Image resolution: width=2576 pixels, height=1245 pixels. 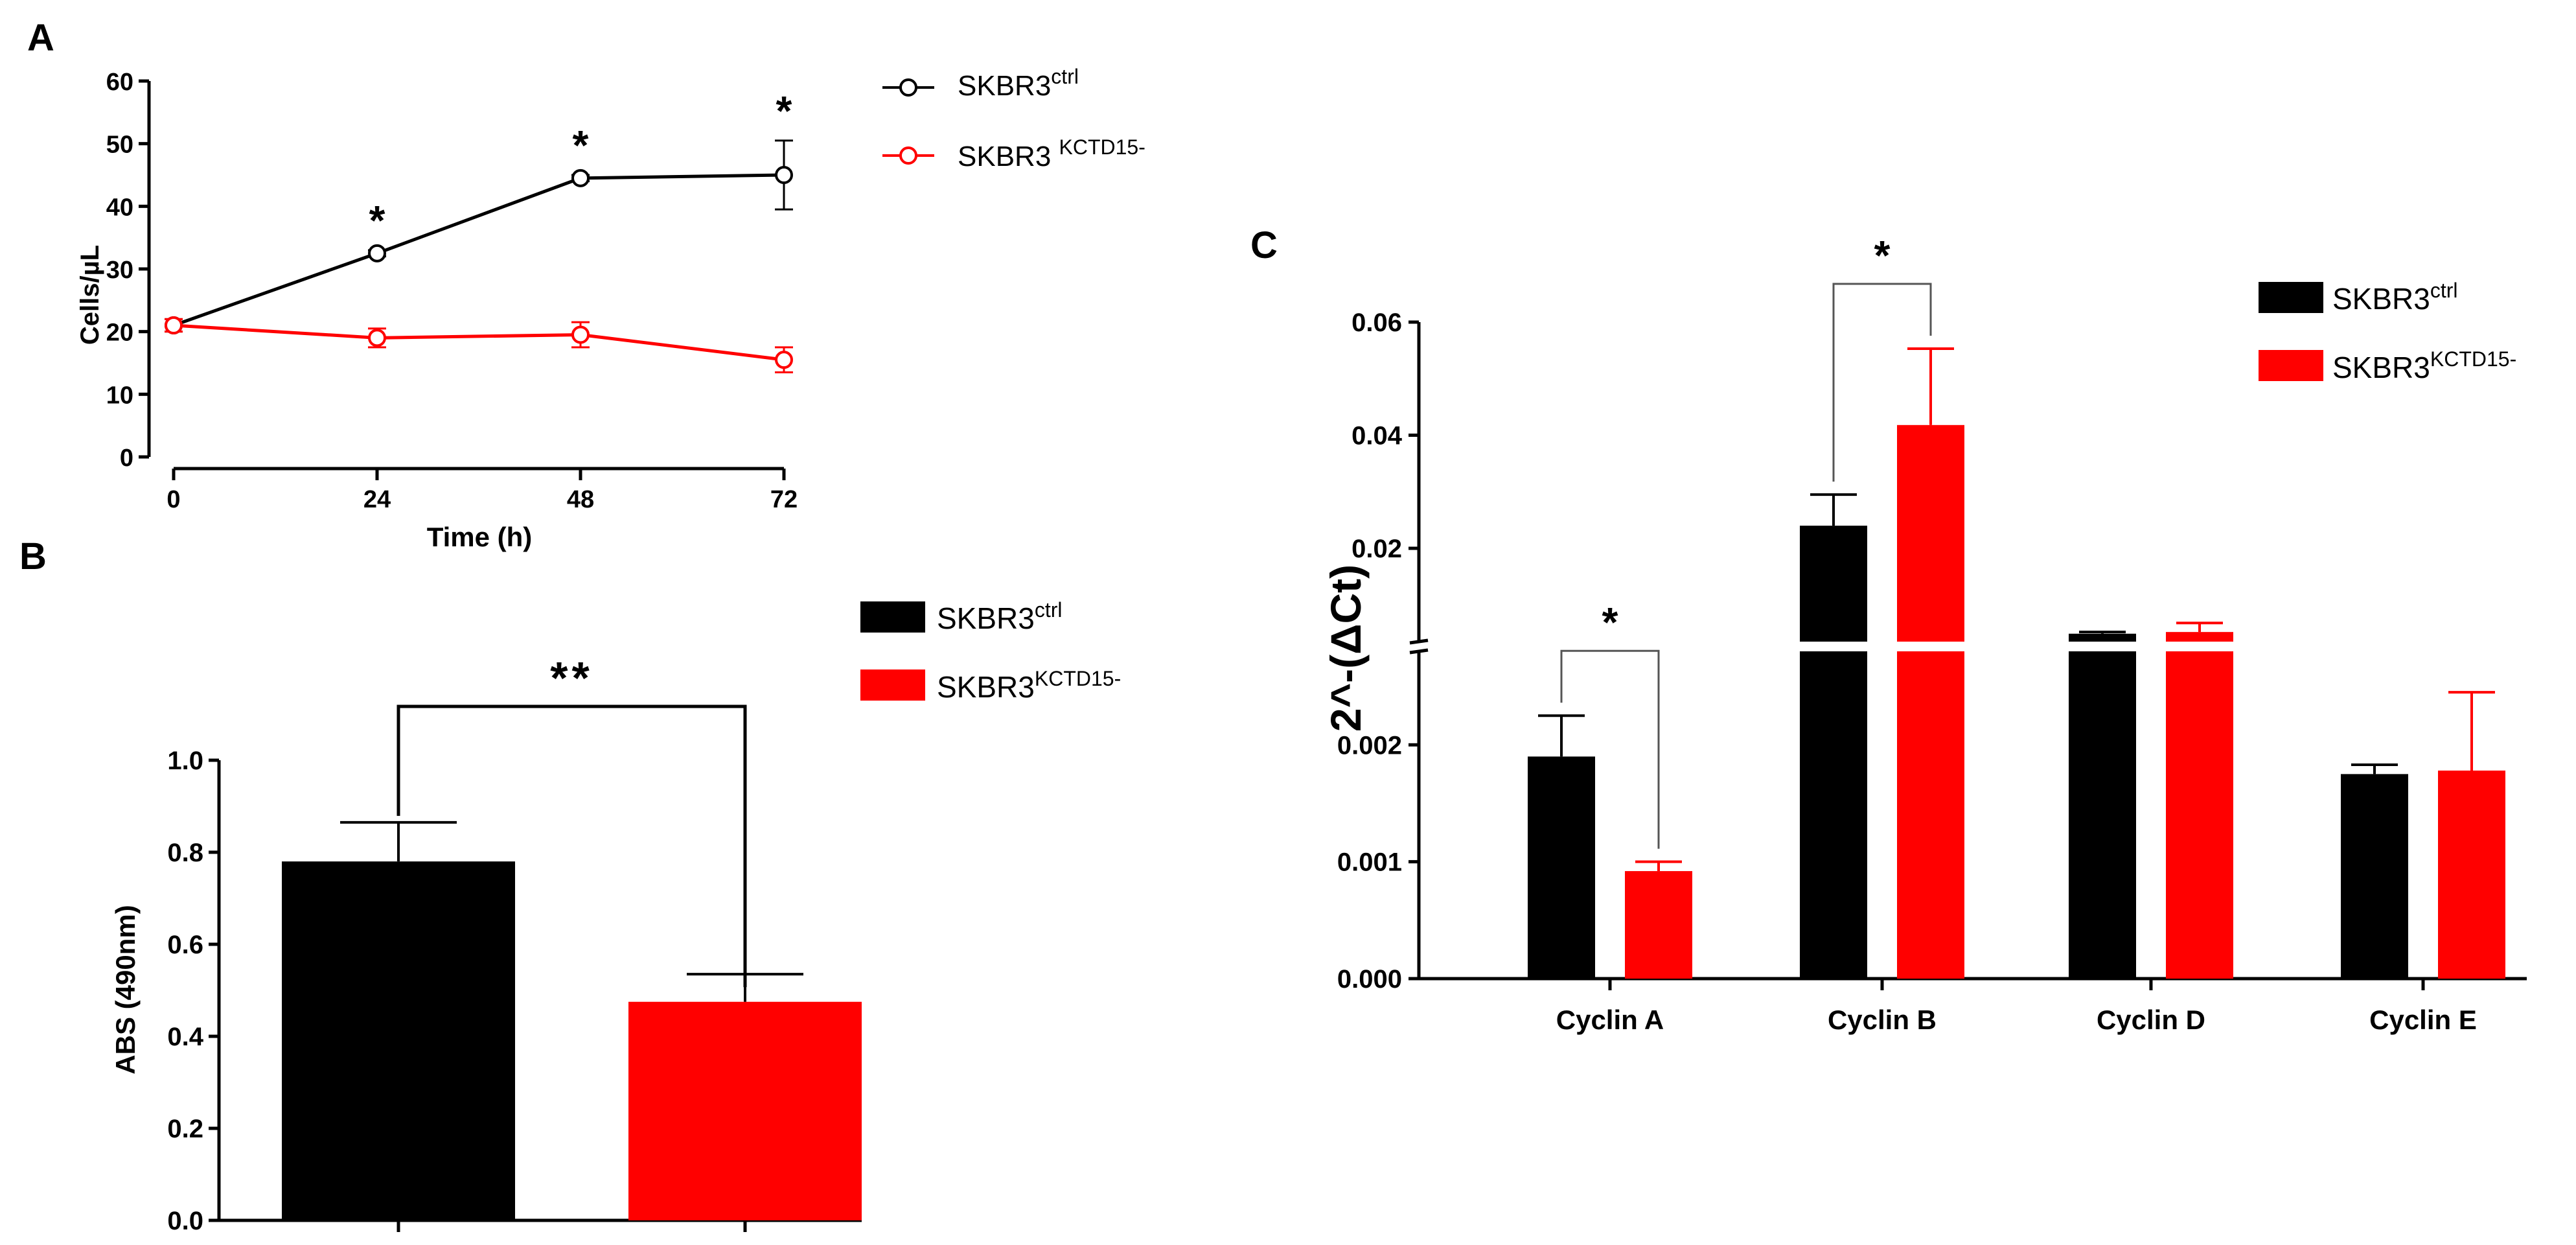 What do you see at coordinates (1369, 862) in the screenshot?
I see `panel-c-y-tick-label: 0.001` at bounding box center [1369, 862].